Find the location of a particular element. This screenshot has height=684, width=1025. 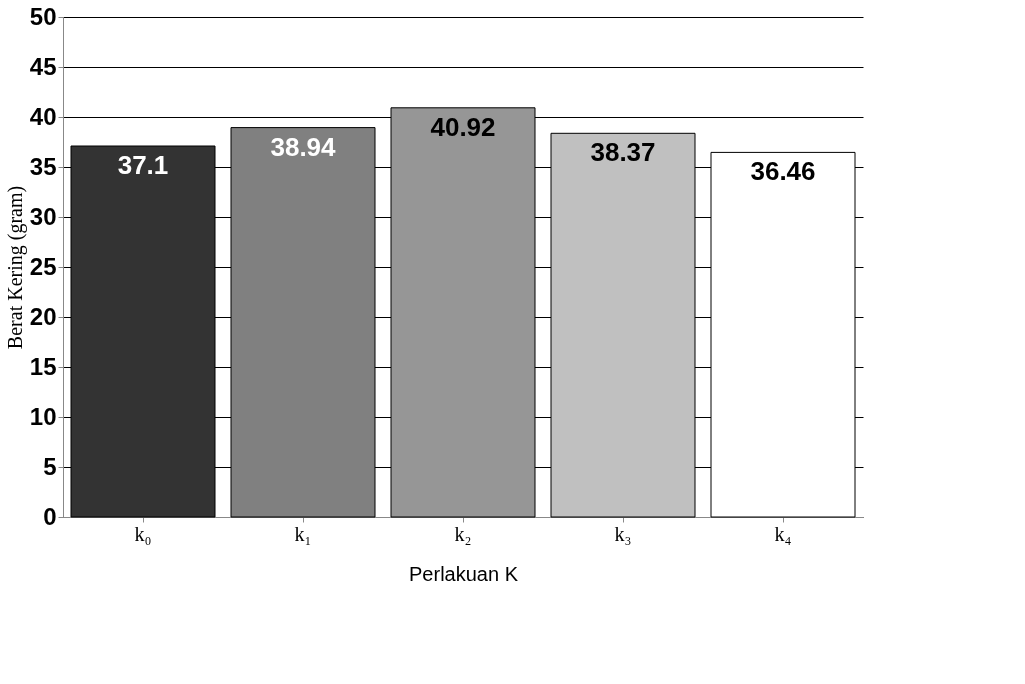

y-tick-label: 35 is located at coordinates (43, 166).